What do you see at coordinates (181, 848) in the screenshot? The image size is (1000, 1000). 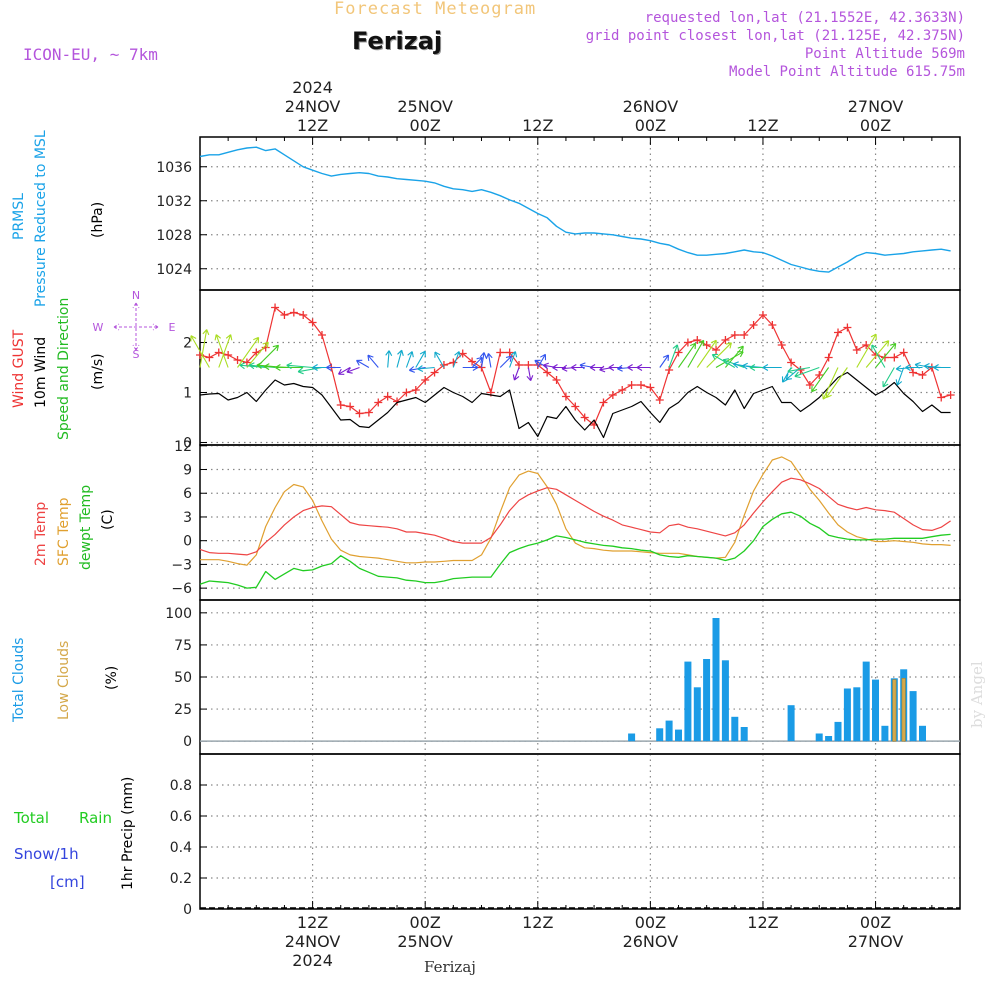 I see `y-tick-label: 0.4` at bounding box center [181, 848].